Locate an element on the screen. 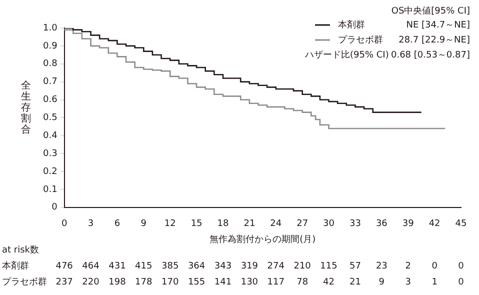 The height and width of the screenshot is (295, 479). text: プラセボ群 is located at coordinates (24, 282).